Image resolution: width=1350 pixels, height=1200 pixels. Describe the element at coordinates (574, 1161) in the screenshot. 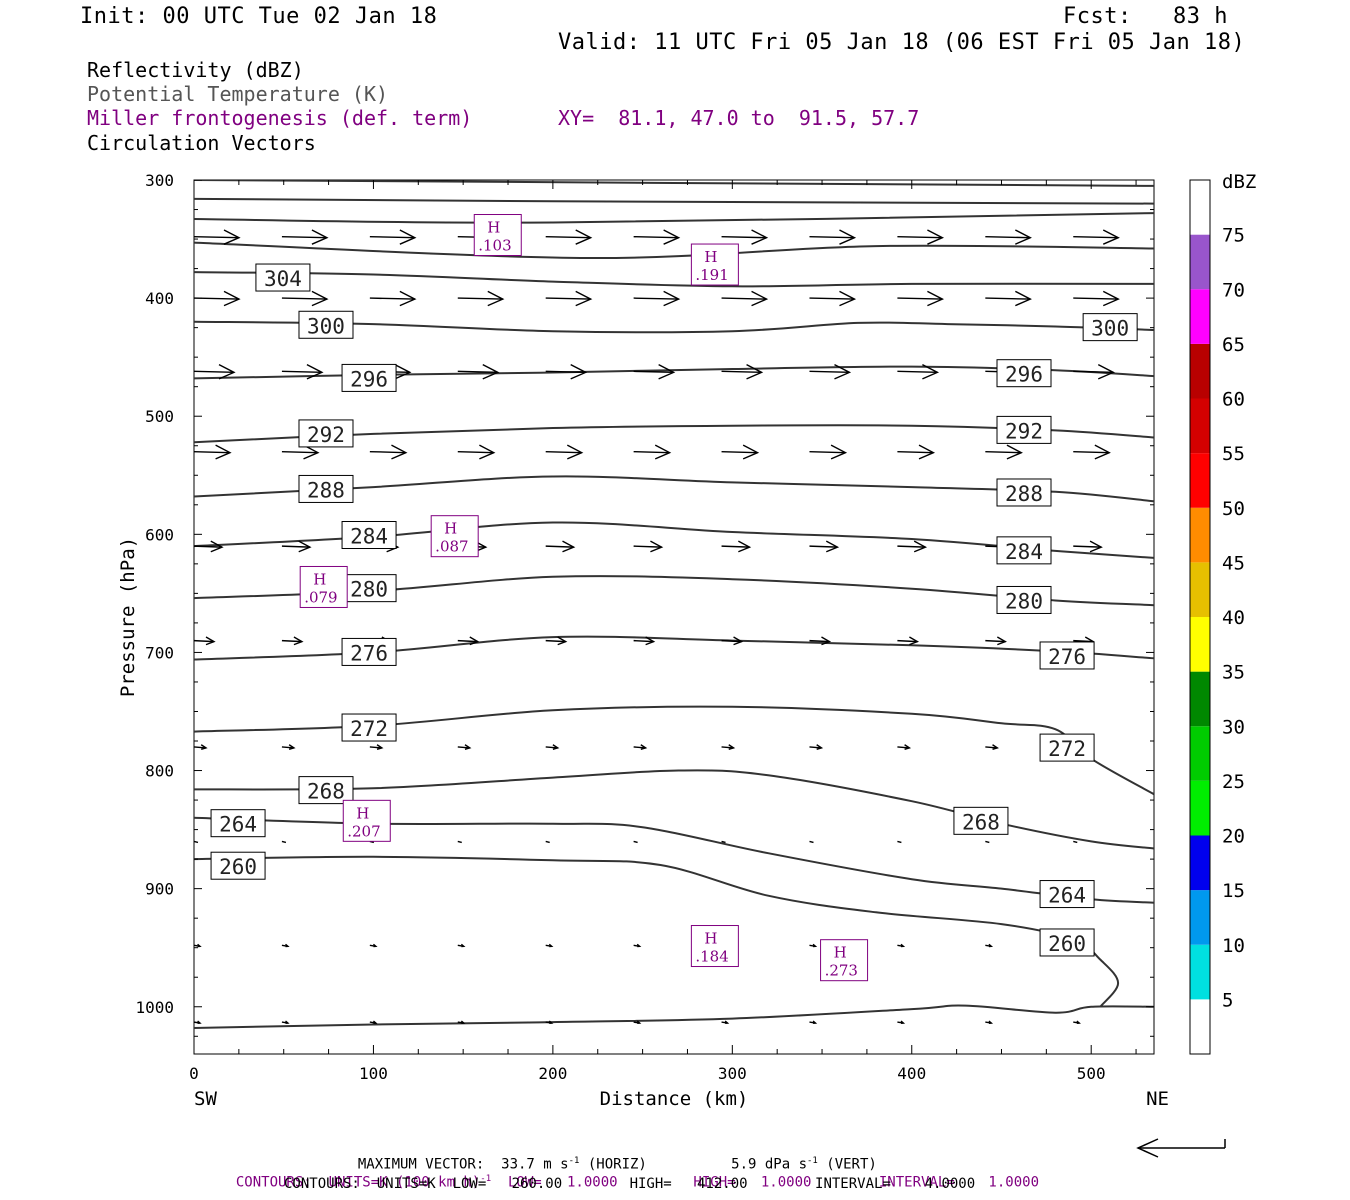

I see `sup-1: -1` at that location.